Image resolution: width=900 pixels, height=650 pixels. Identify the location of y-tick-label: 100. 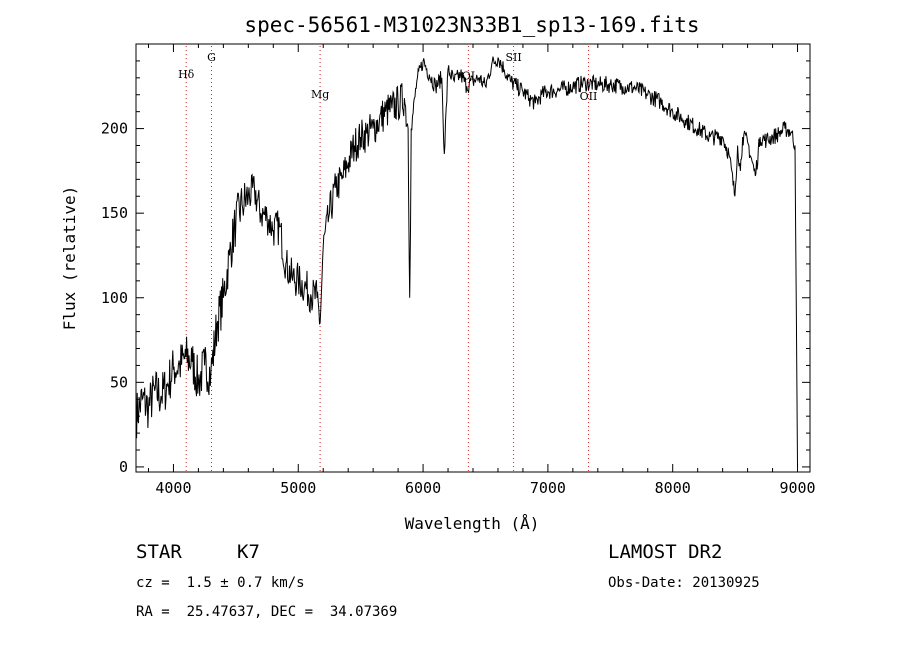
(114, 298).